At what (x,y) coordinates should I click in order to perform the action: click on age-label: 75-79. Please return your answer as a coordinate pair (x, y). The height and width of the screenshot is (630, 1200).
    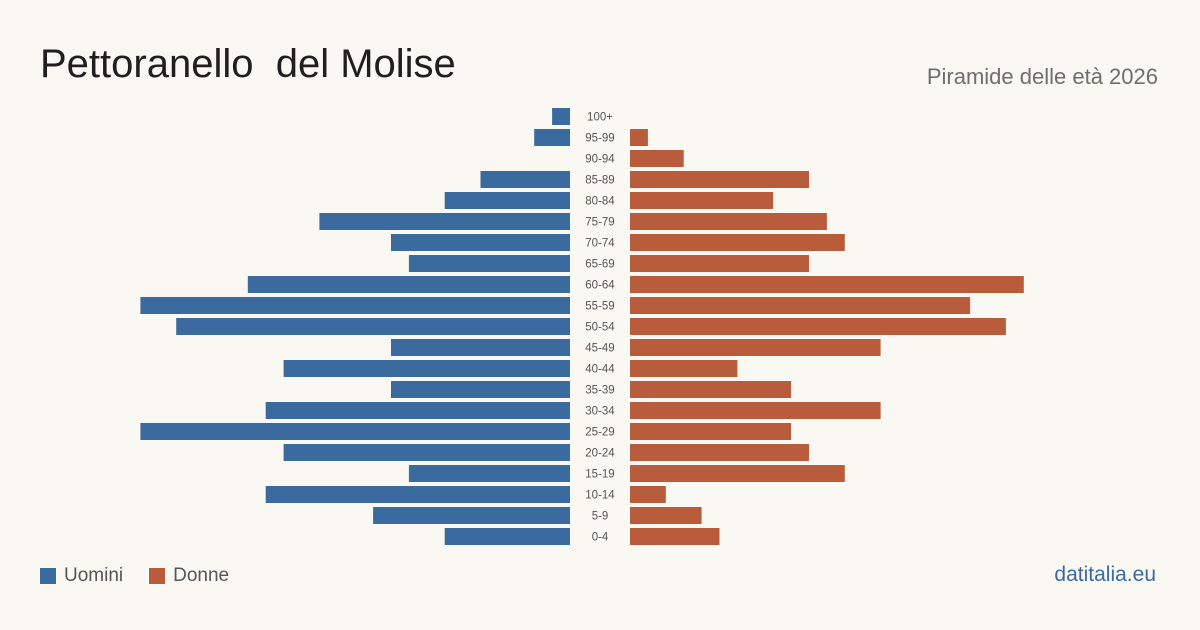
    Looking at the image, I should click on (599, 223).